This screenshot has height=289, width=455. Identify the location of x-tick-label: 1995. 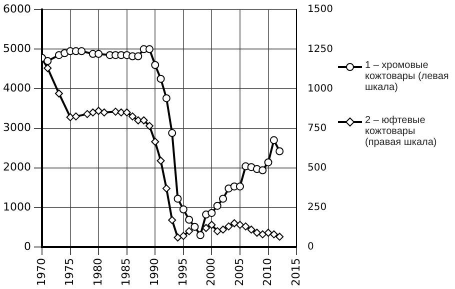
(183, 272).